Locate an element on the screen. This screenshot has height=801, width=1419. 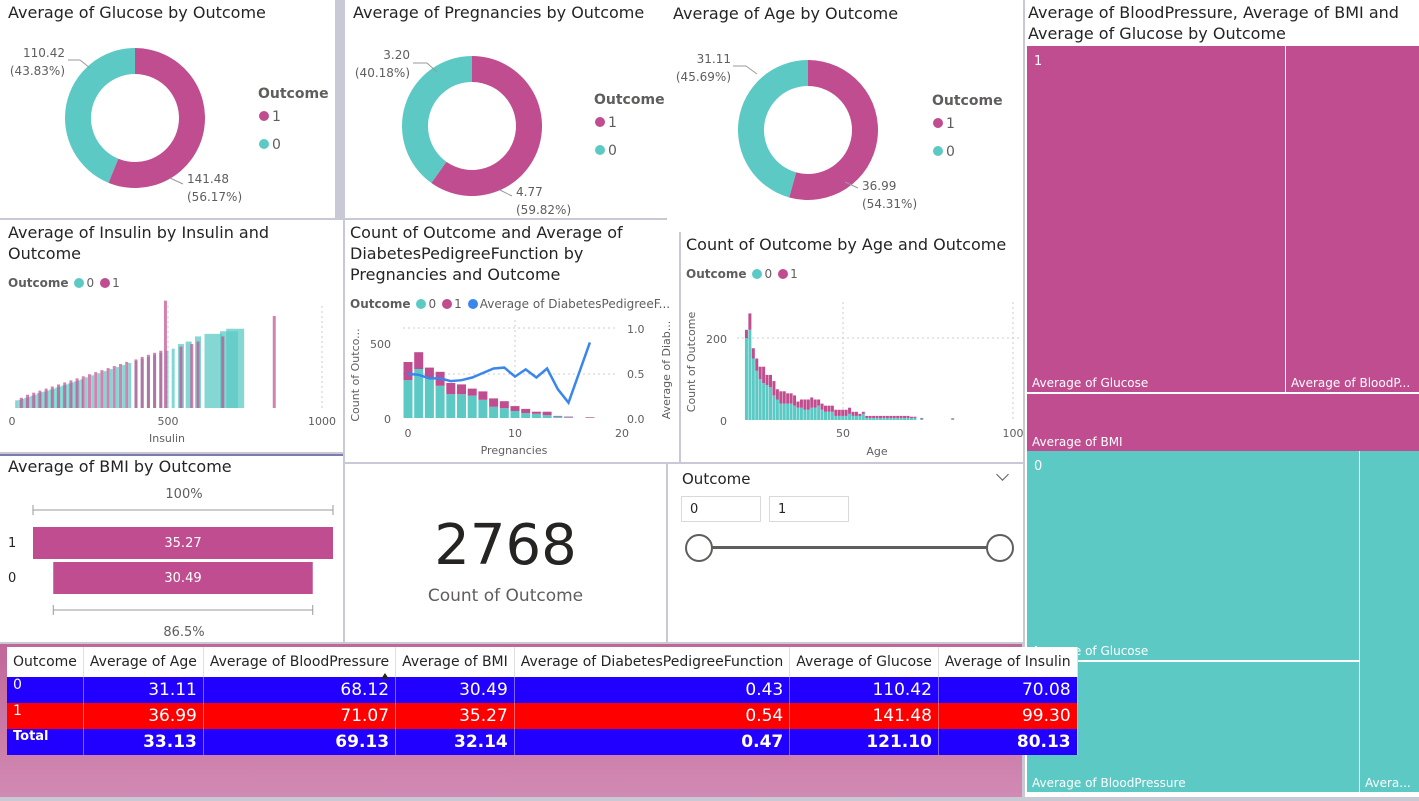
col-header: Average of BMI is located at coordinates (455, 662).